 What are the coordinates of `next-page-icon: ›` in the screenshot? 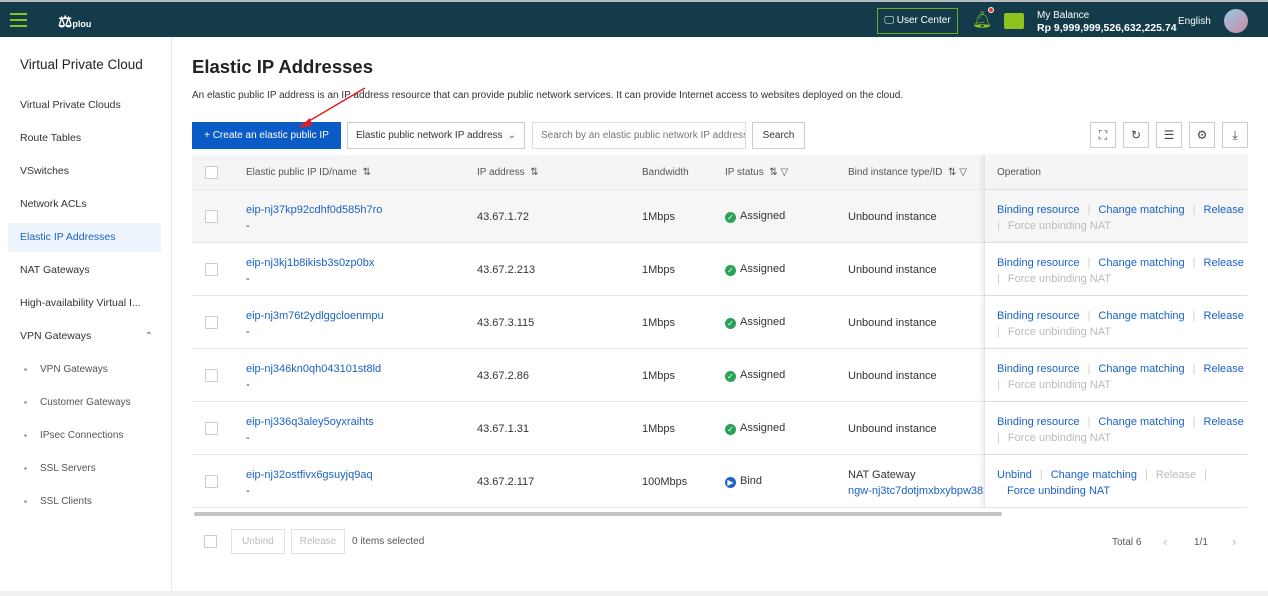 It's located at (1234, 541).